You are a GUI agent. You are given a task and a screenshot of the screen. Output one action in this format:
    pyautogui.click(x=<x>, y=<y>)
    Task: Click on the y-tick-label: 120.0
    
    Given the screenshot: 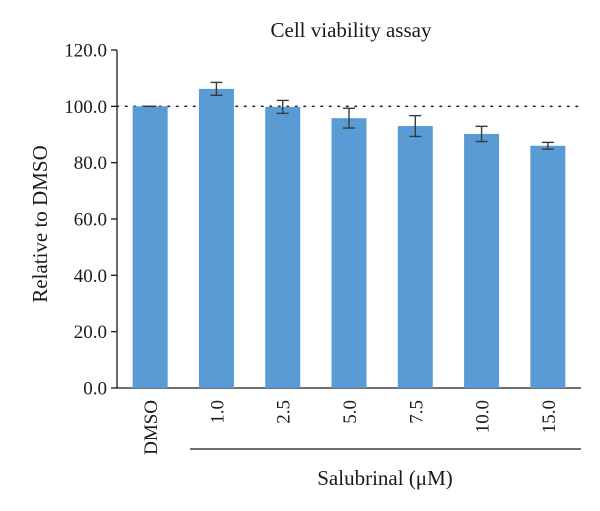 What is the action you would take?
    pyautogui.click(x=85, y=51)
    